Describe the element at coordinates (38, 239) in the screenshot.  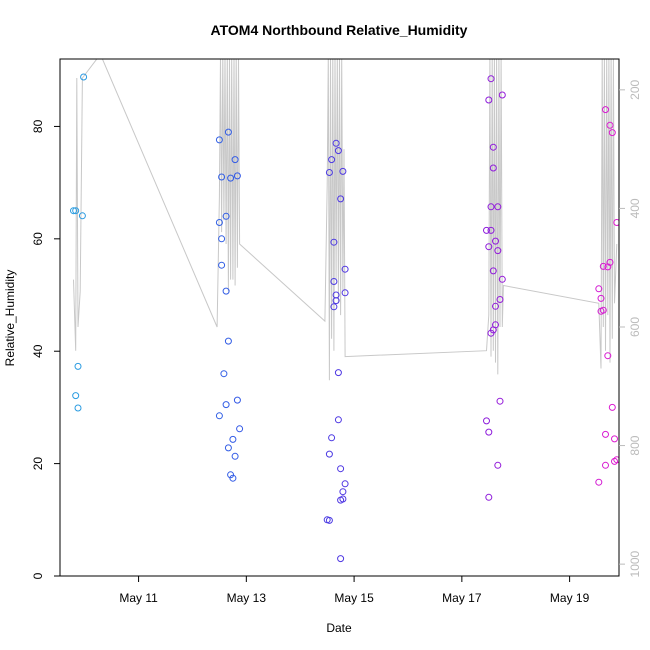
I see `y-tick-label: 60` at that location.